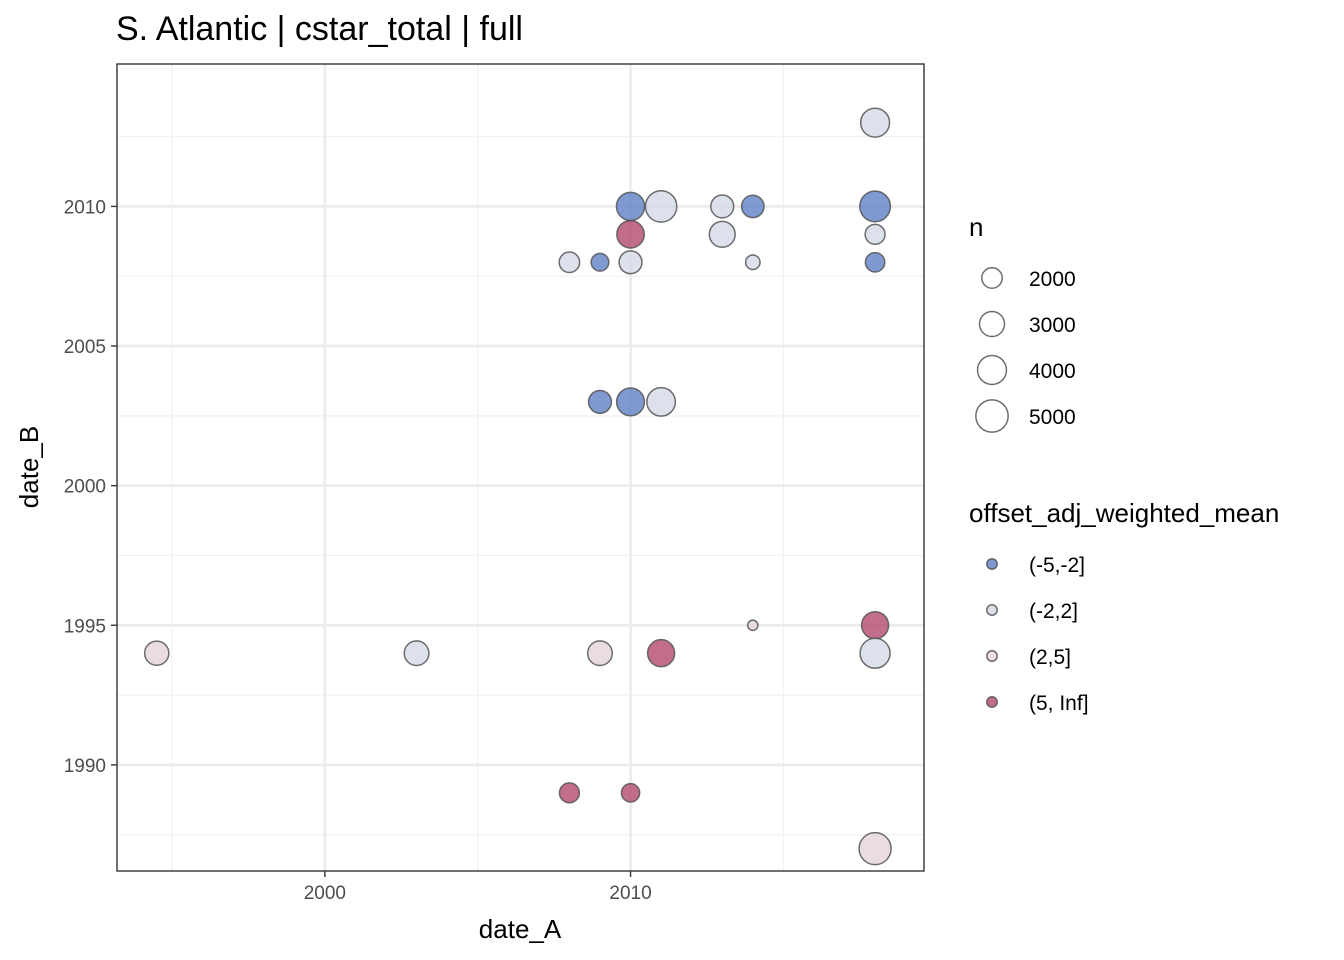 Image resolution: width=1344 pixels, height=960 pixels. What do you see at coordinates (85, 766) in the screenshot?
I see `y-tick-label: 1990` at bounding box center [85, 766].